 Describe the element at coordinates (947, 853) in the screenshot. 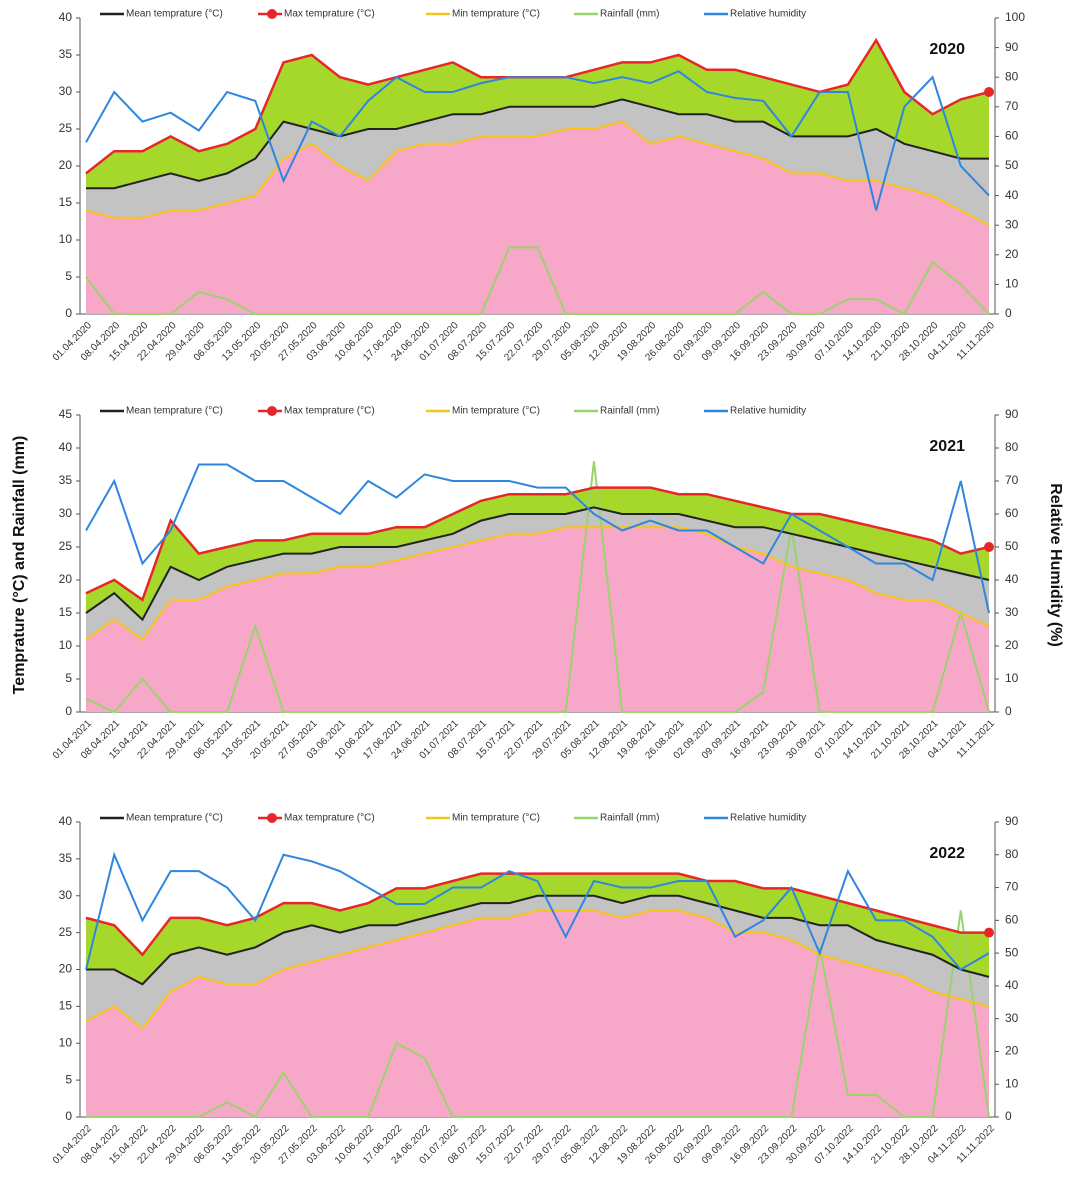

I see `year-label: 2022` at that location.